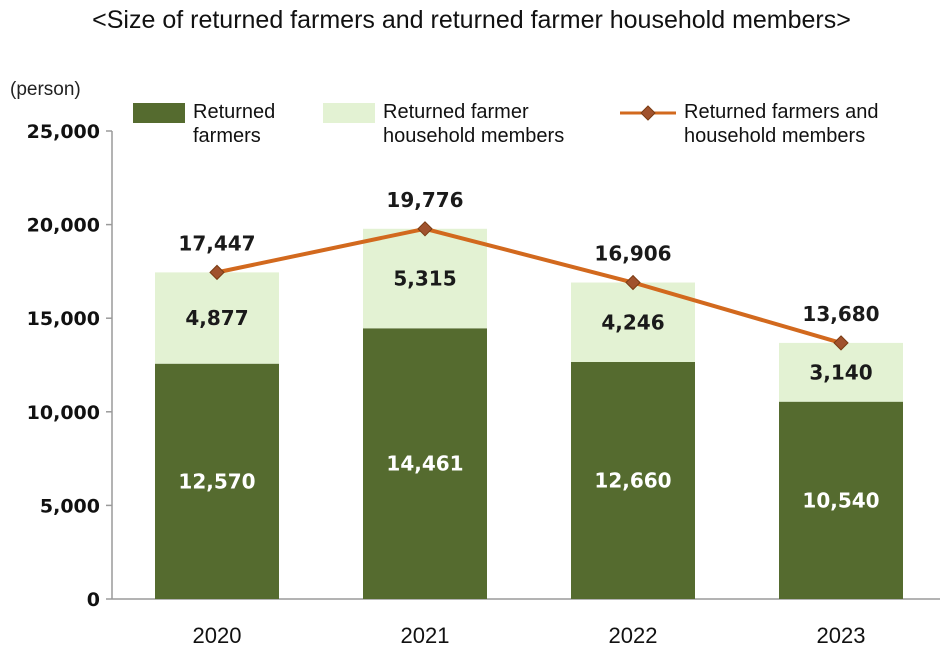 Image resolution: width=943 pixels, height=652 pixels. I want to click on data-label-returned-farmers: 12,570, so click(216, 481).